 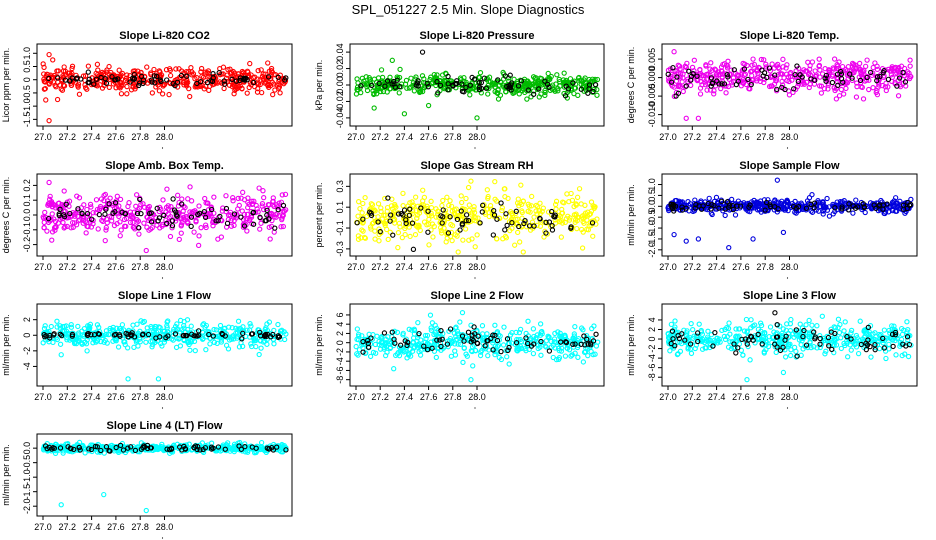 I want to click on x-tick-label: 27.6, so click(x=741, y=267).